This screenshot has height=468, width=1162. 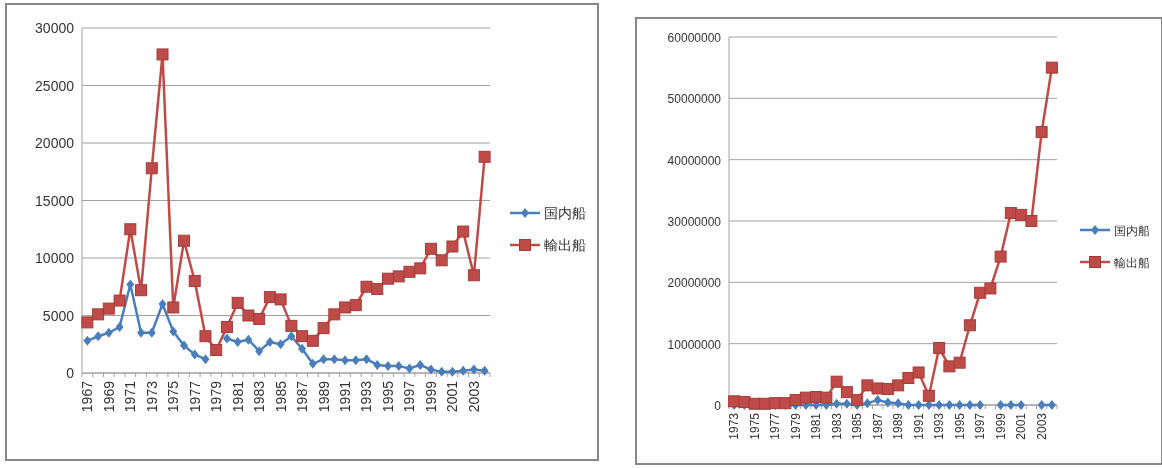 What do you see at coordinates (55, 28) in the screenshot?
I see `y-tick-label: 30000` at bounding box center [55, 28].